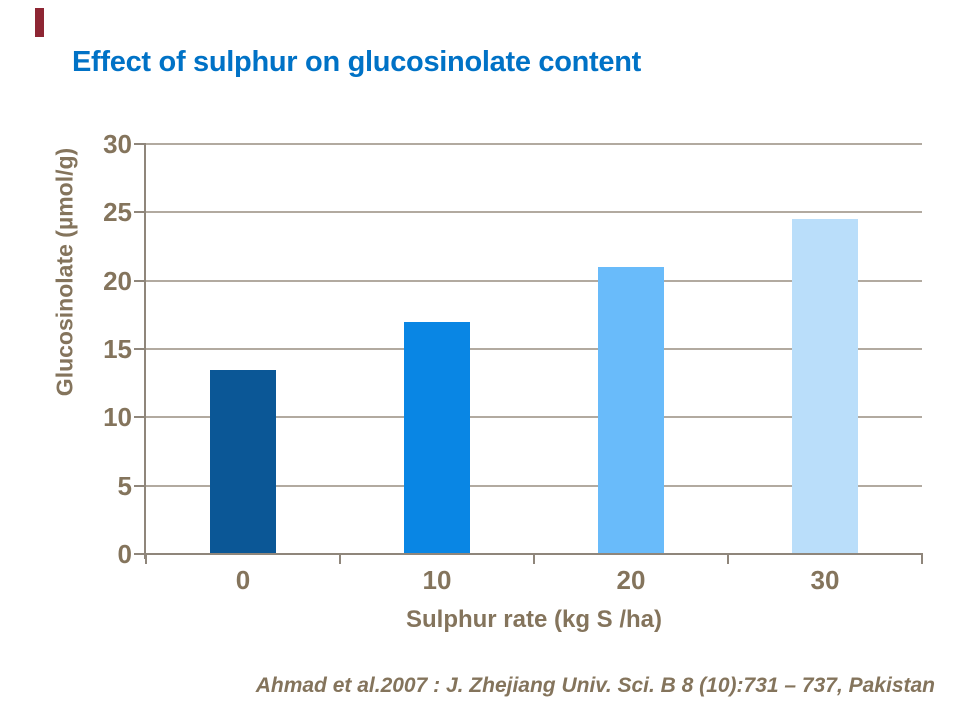 This screenshot has height=720, width=960. I want to click on x-tick-label: 30, so click(825, 580).